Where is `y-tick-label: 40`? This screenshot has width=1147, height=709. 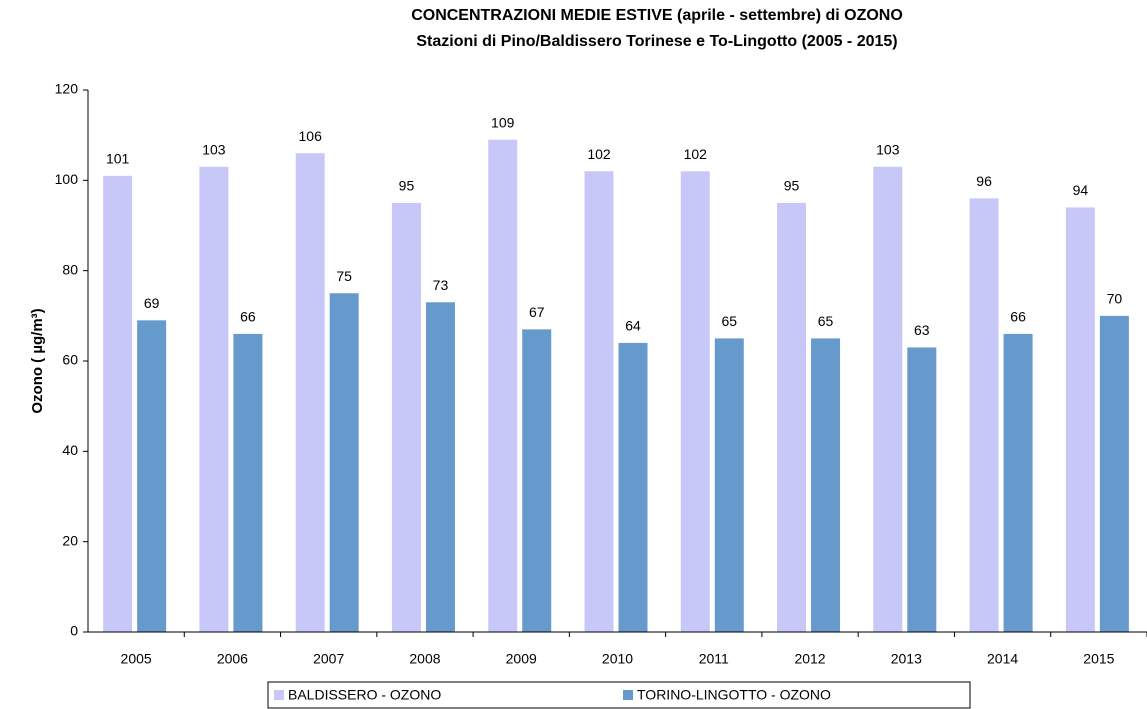
y-tick-label: 40 is located at coordinates (70, 450).